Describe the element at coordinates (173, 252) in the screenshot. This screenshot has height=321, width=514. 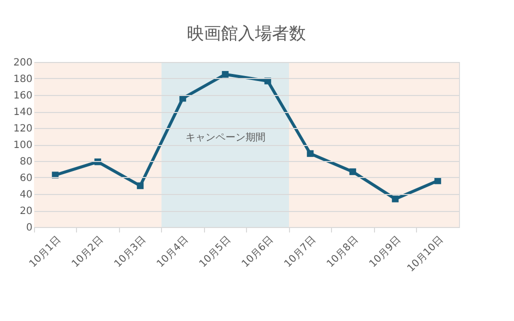
I see `x-tick-label: 10月4日` at that location.